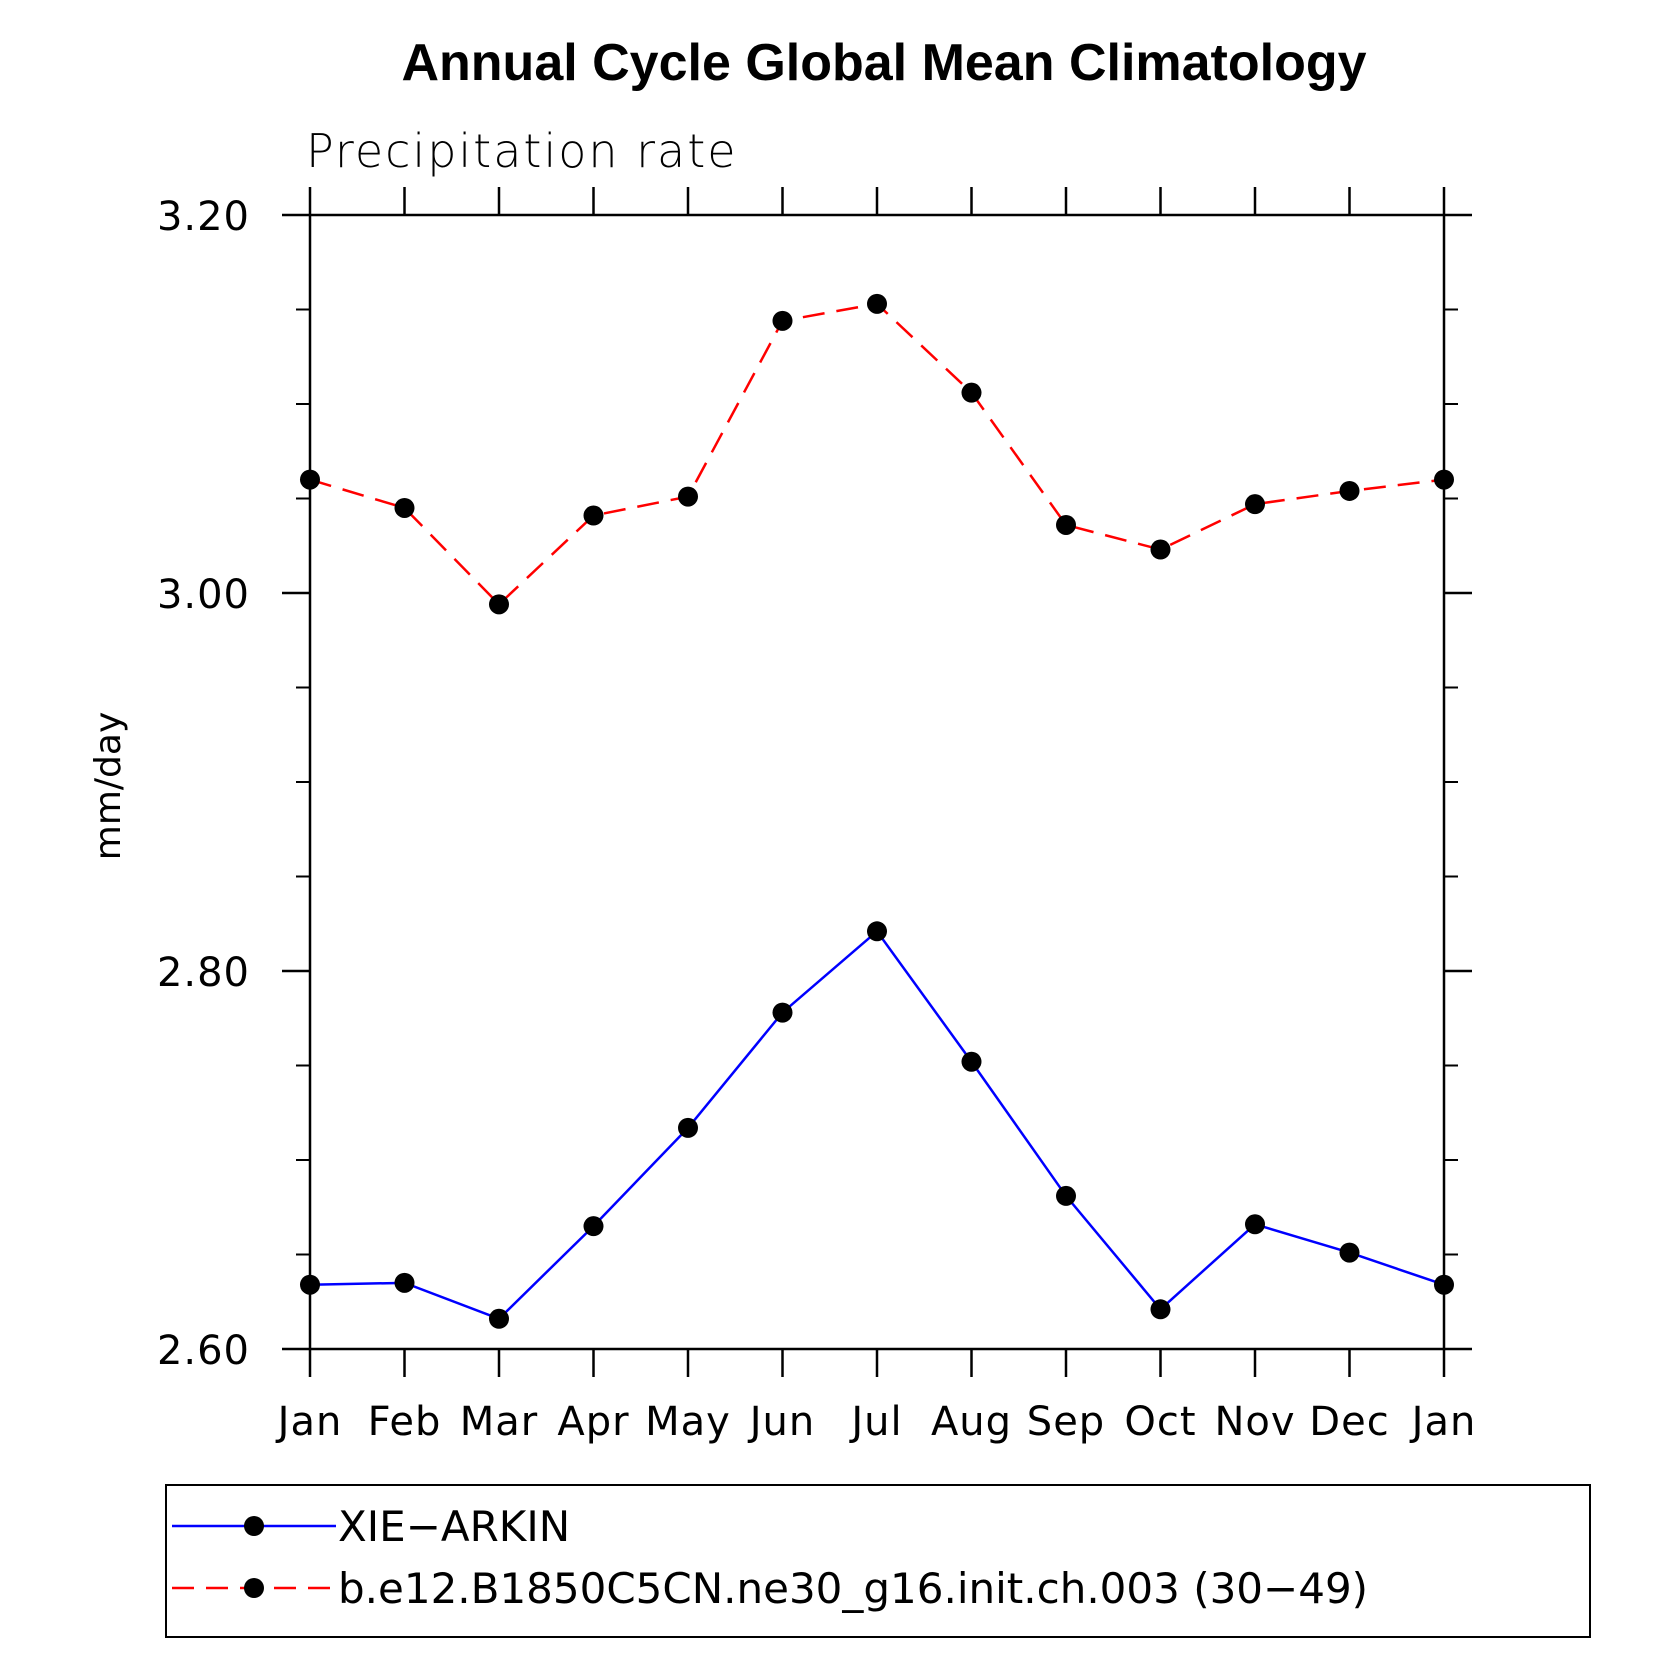 This screenshot has width=1663, height=1663. What do you see at coordinates (499, 1422) in the screenshot?
I see `x-tick-label: Mar` at bounding box center [499, 1422].